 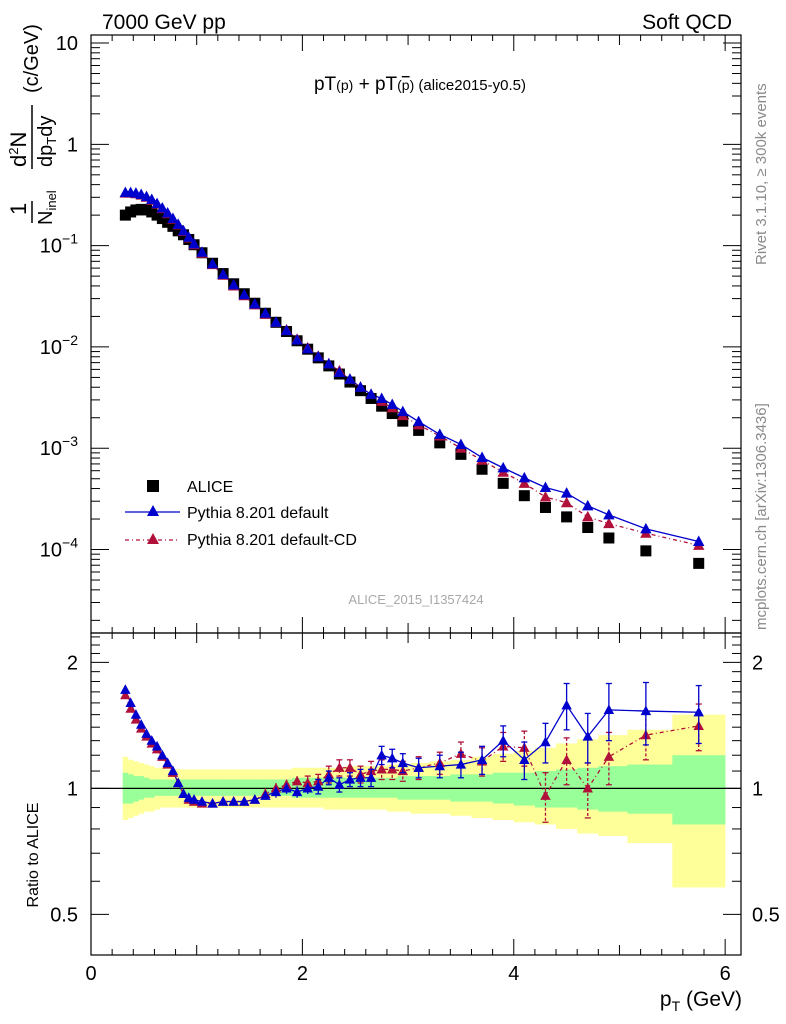 What do you see at coordinates (609, 523) in the screenshot?
I see `mc-point-default-cd` at bounding box center [609, 523].